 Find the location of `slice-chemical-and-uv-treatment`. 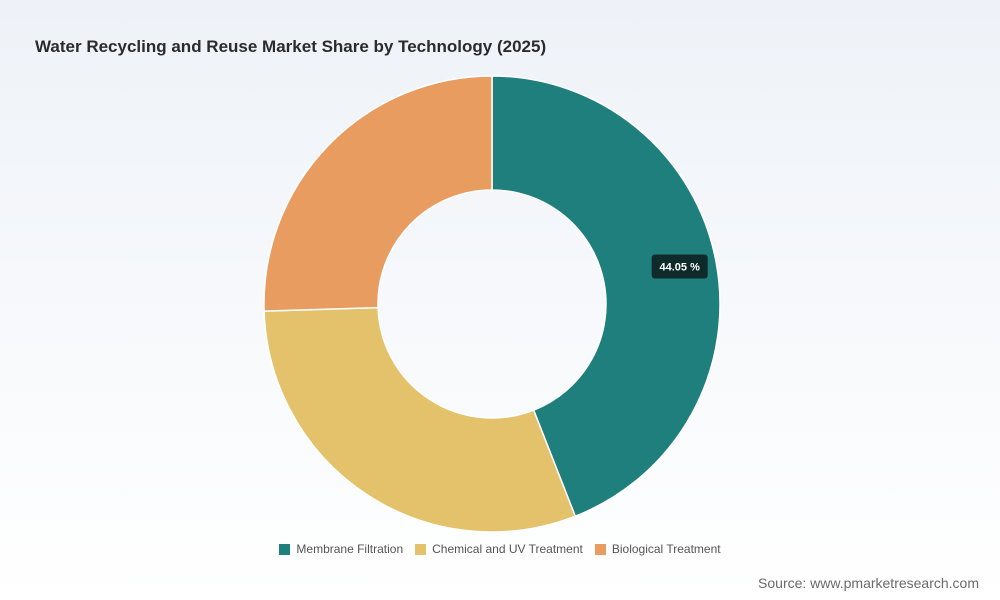

slice-chemical-and-uv-treatment is located at coordinates (420, 419).